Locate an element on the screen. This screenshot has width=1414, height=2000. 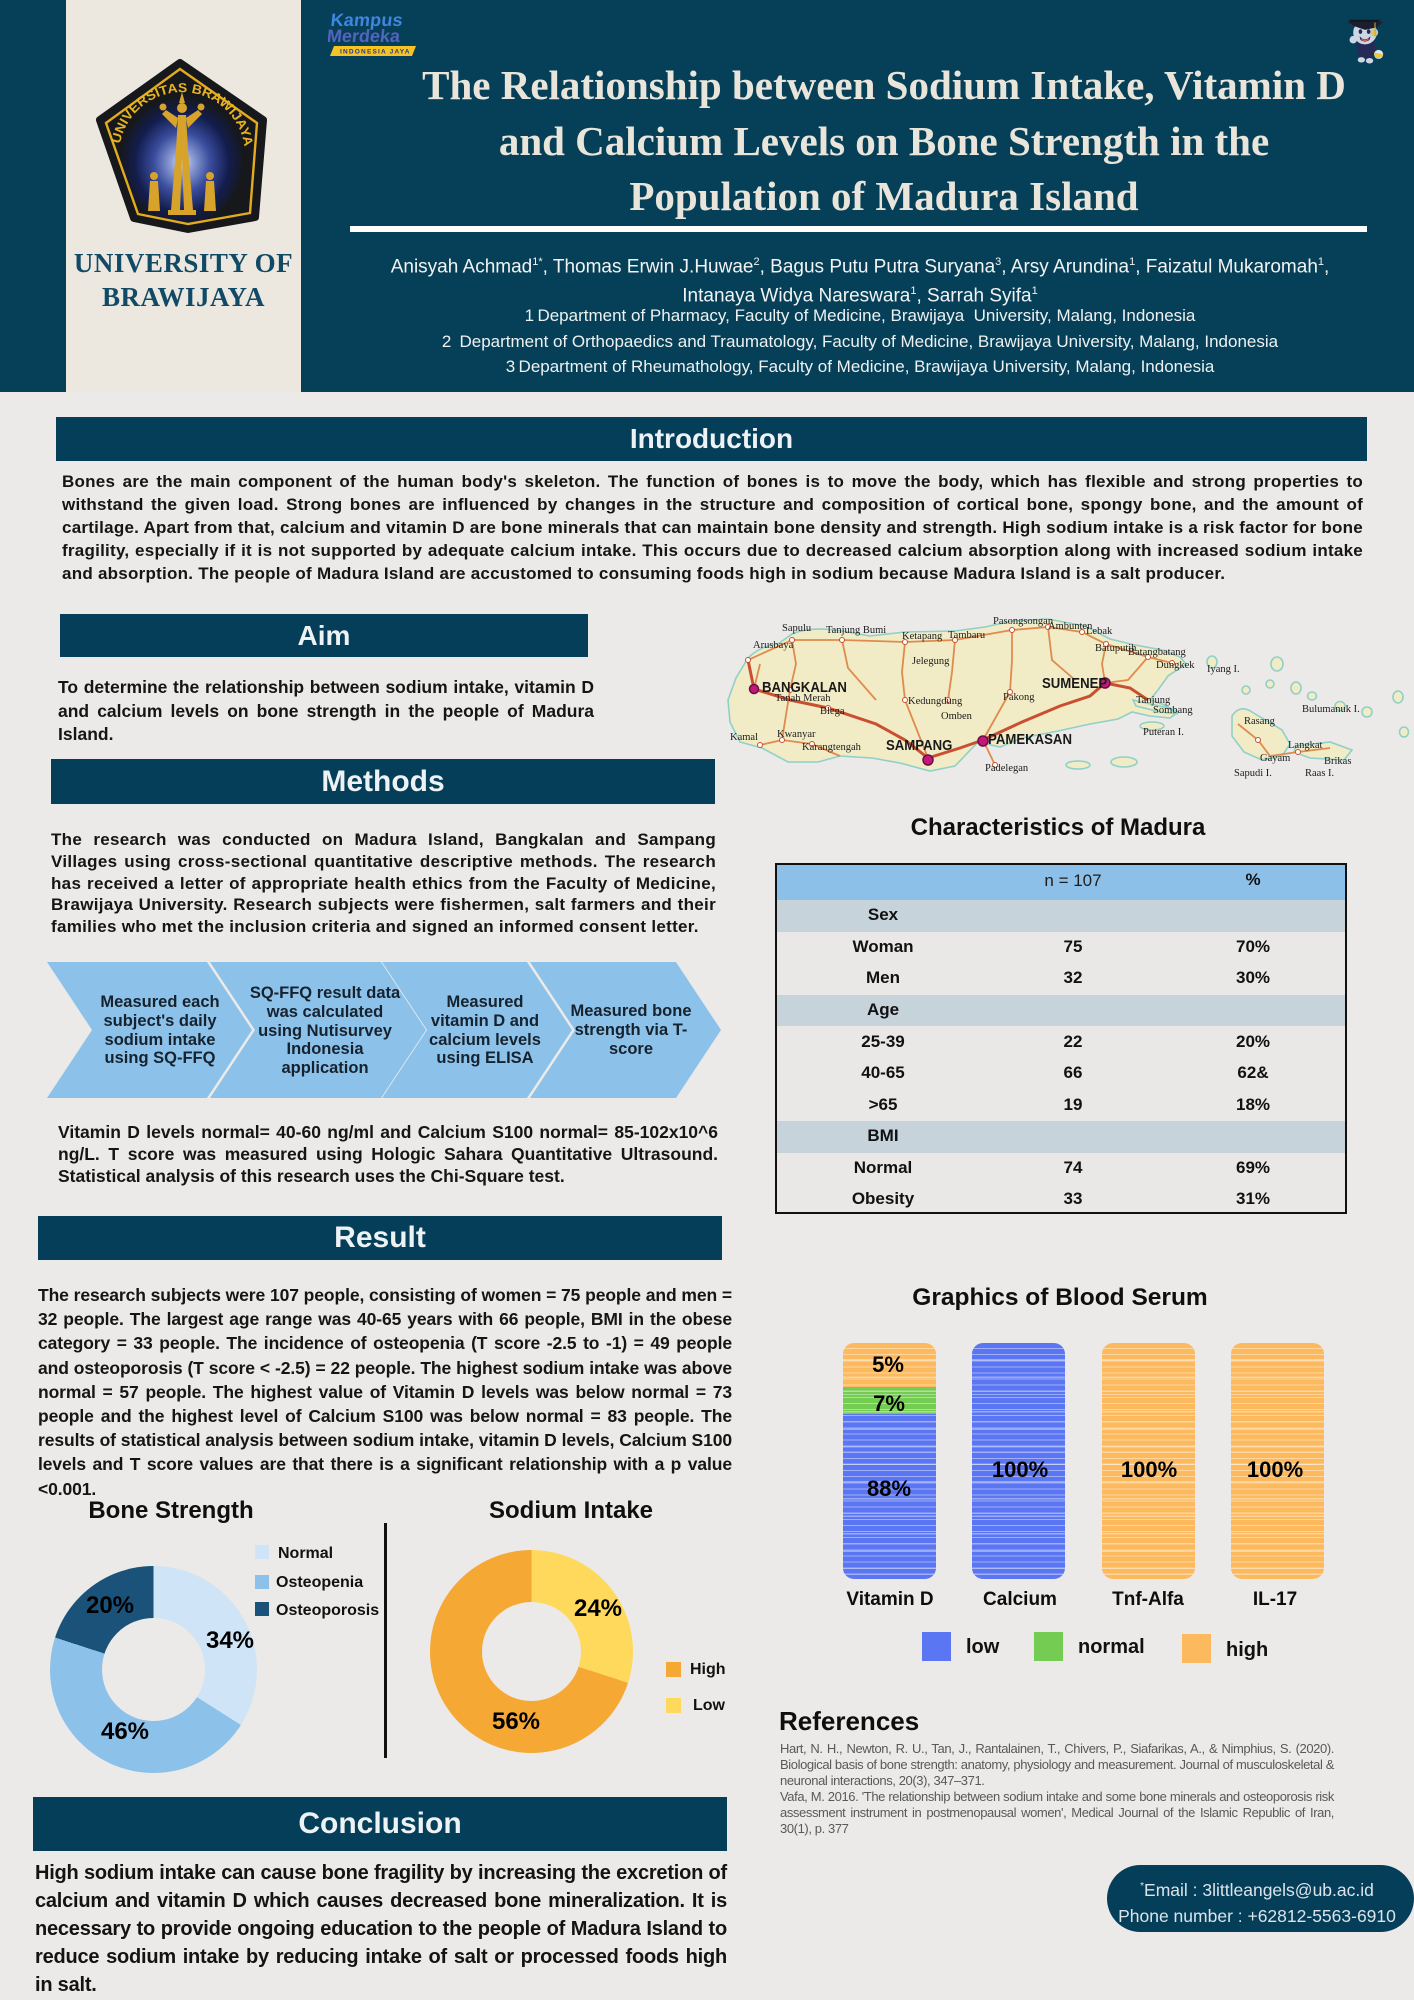
svg-text: Brikas is located at coordinates (1337, 761).